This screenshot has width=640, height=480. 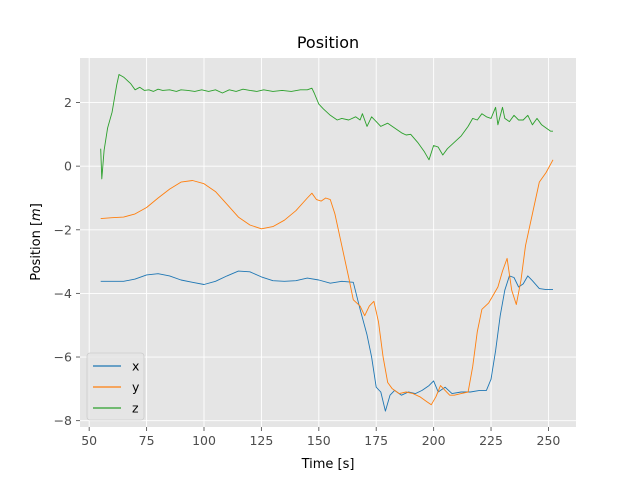 I want to click on y-tick-label: 2, so click(x=68, y=102).